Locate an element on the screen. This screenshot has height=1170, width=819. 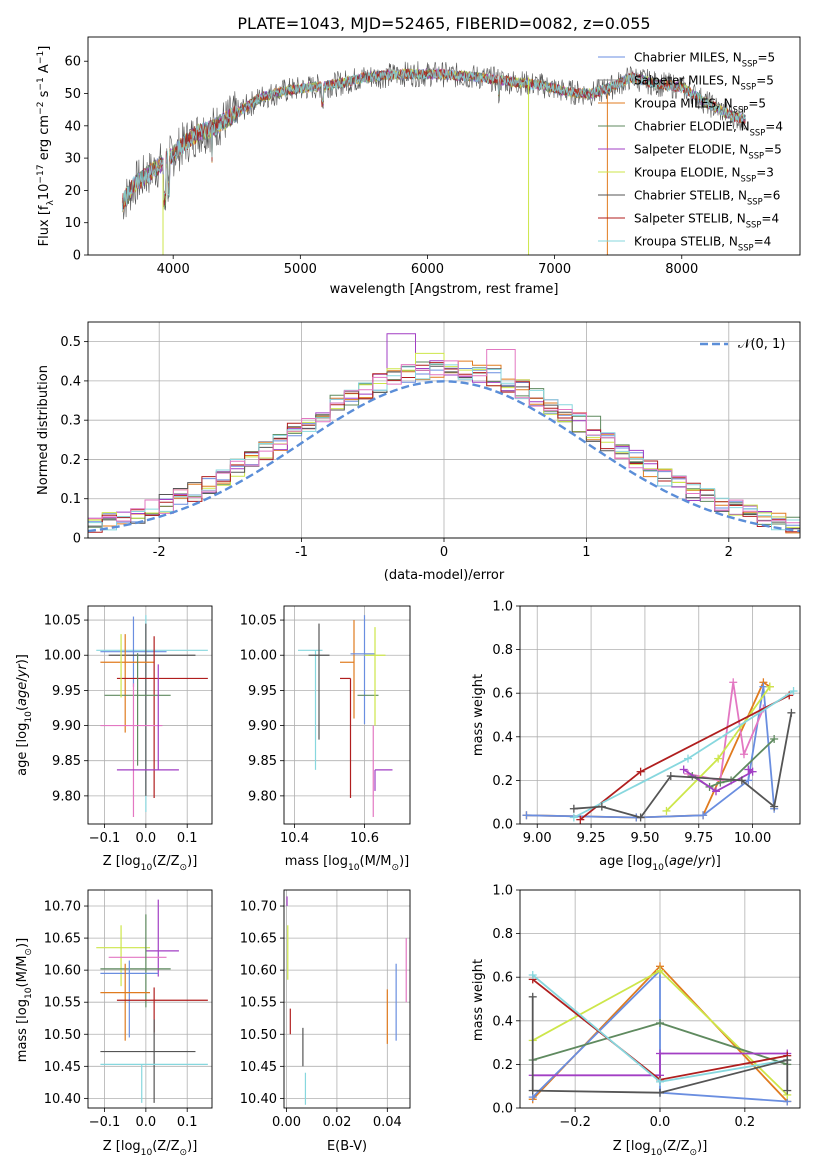
x-tick-label: 0 is located at coordinates (444, 552).